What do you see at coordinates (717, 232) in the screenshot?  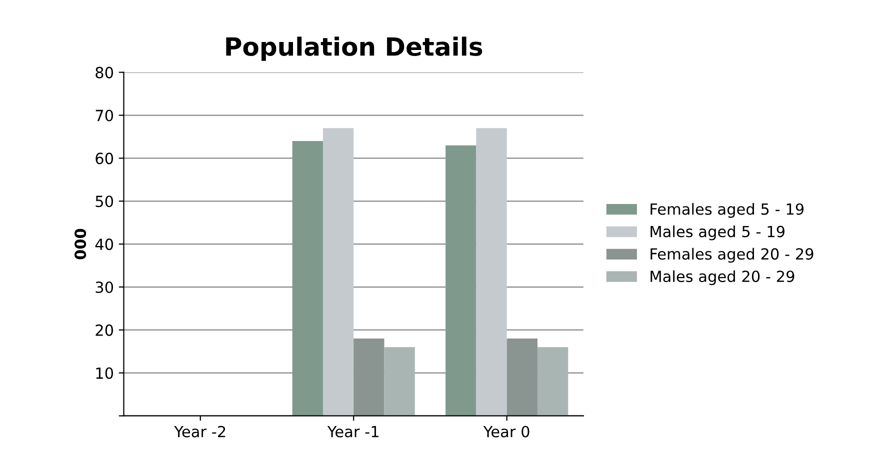 I see `legend-label: Males aged 5 - 19` at bounding box center [717, 232].